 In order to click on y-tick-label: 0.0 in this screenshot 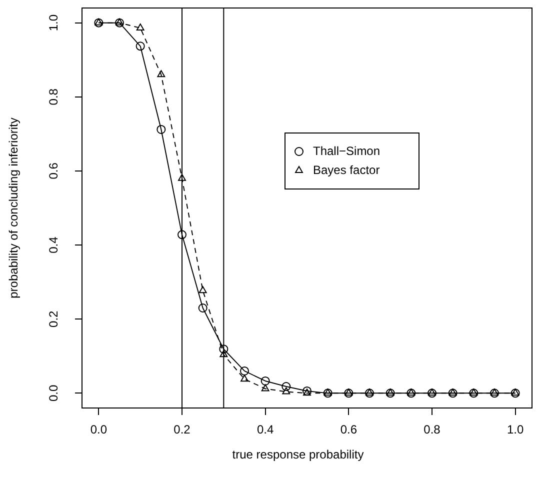, I will do `click(53, 393)`.